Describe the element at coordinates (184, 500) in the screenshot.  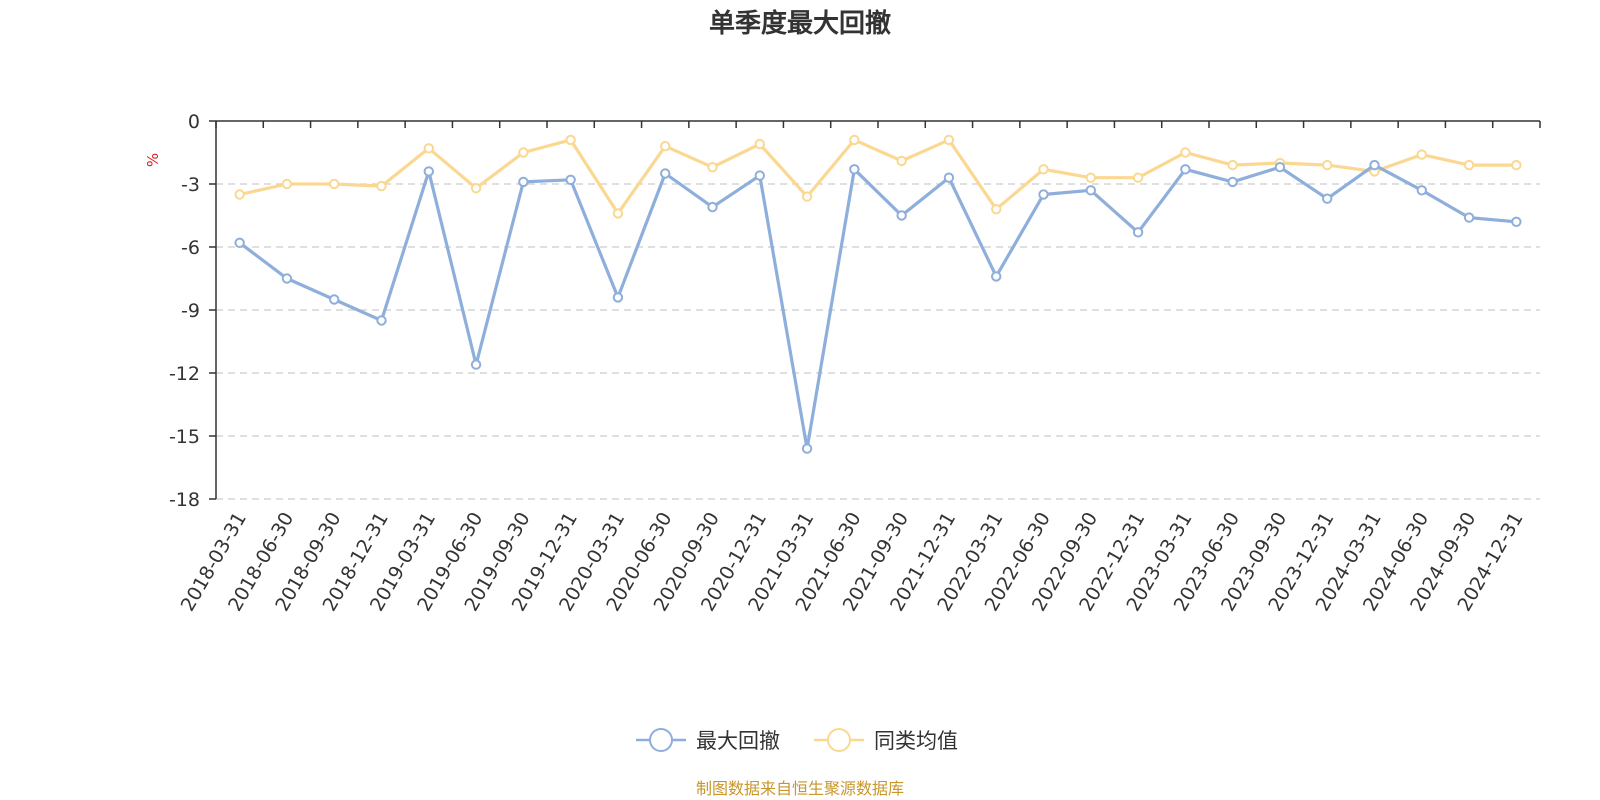
I see `y-tick-label: -18` at that location.